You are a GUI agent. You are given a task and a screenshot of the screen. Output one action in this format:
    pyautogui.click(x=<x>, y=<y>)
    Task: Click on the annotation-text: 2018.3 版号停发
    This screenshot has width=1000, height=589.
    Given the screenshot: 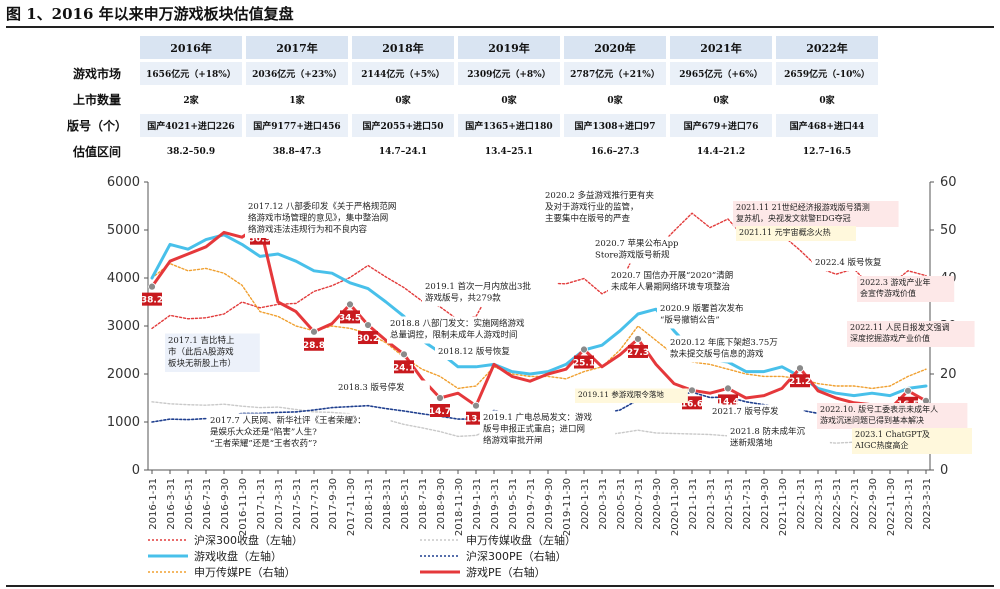 What is the action you would take?
    pyautogui.click(x=371, y=387)
    